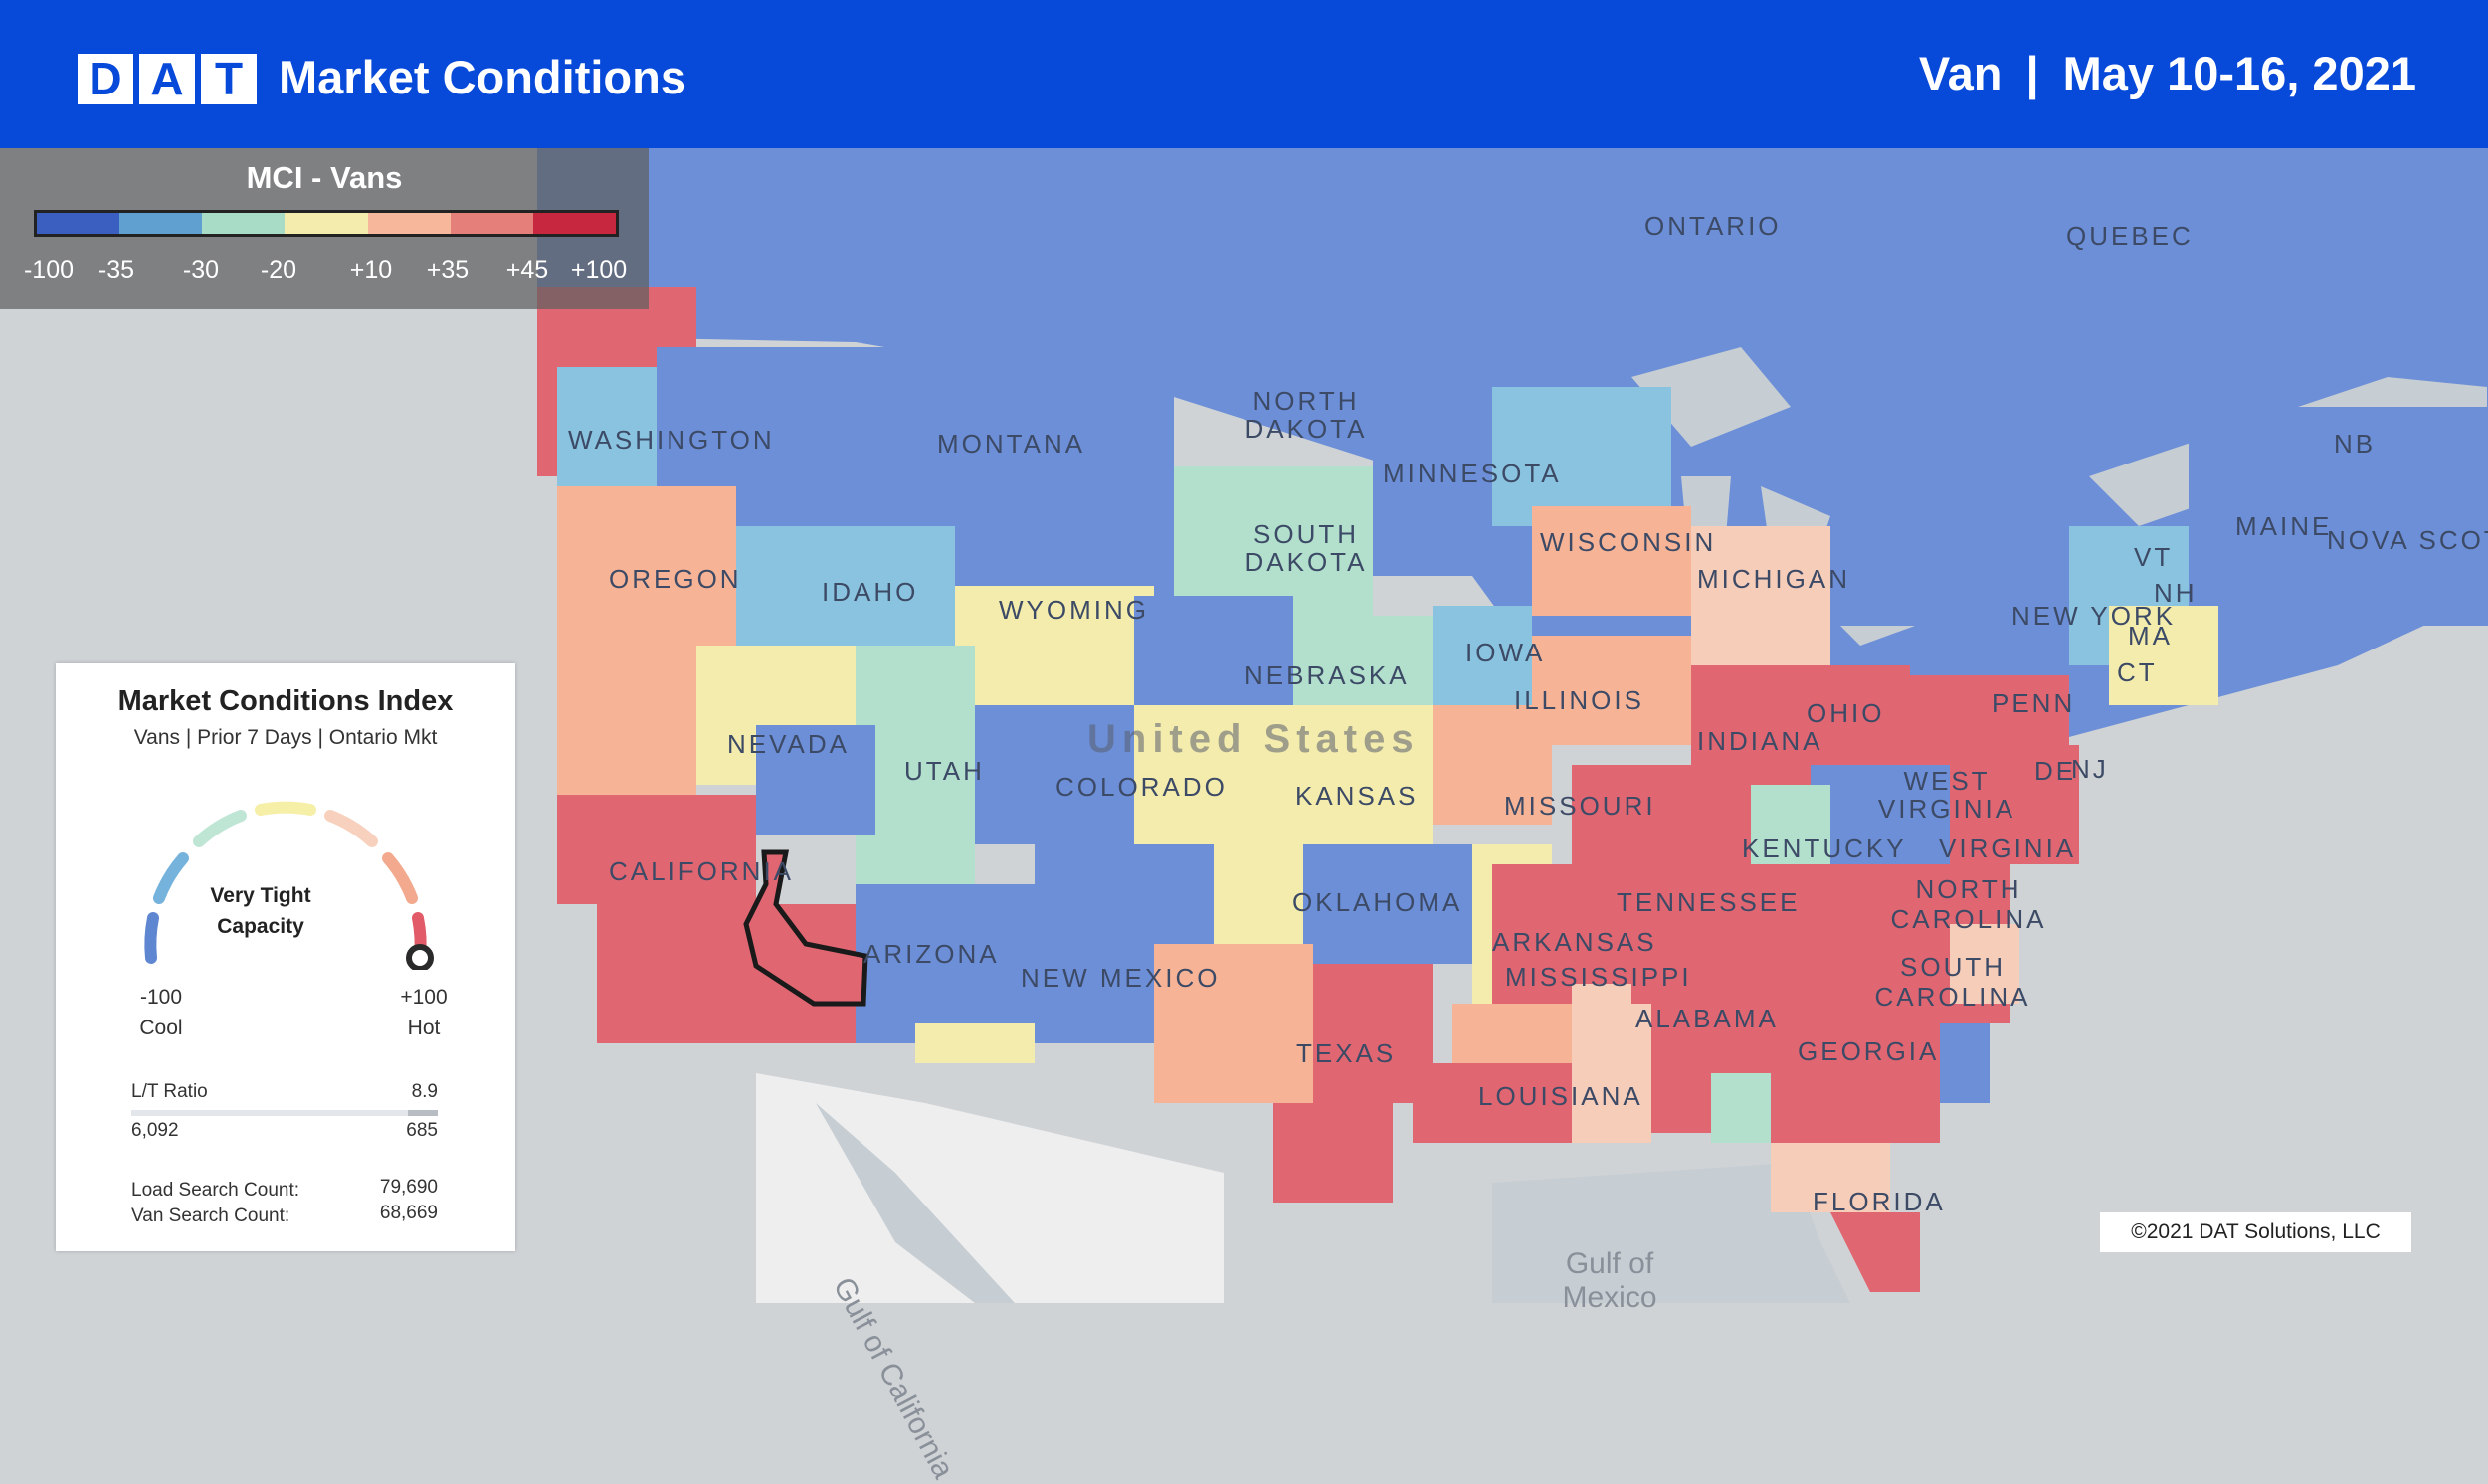  I want to click on region-label-new-york: NEW YORK, so click(2094, 616).